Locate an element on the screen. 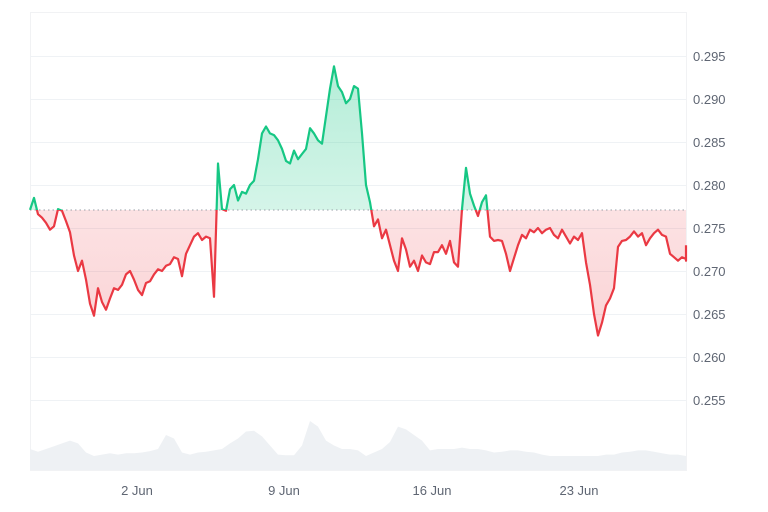 This screenshot has height=512, width=768. volume-area is located at coordinates (358, 445).